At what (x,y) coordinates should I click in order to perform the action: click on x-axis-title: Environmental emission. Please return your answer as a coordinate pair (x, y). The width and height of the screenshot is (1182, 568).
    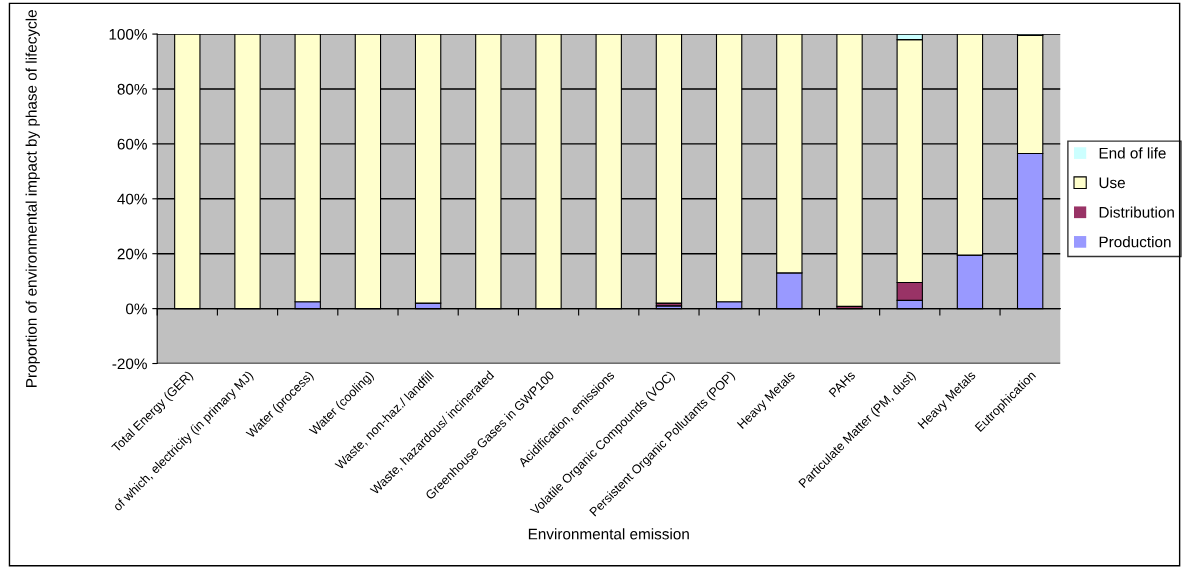
    Looking at the image, I should click on (608, 534).